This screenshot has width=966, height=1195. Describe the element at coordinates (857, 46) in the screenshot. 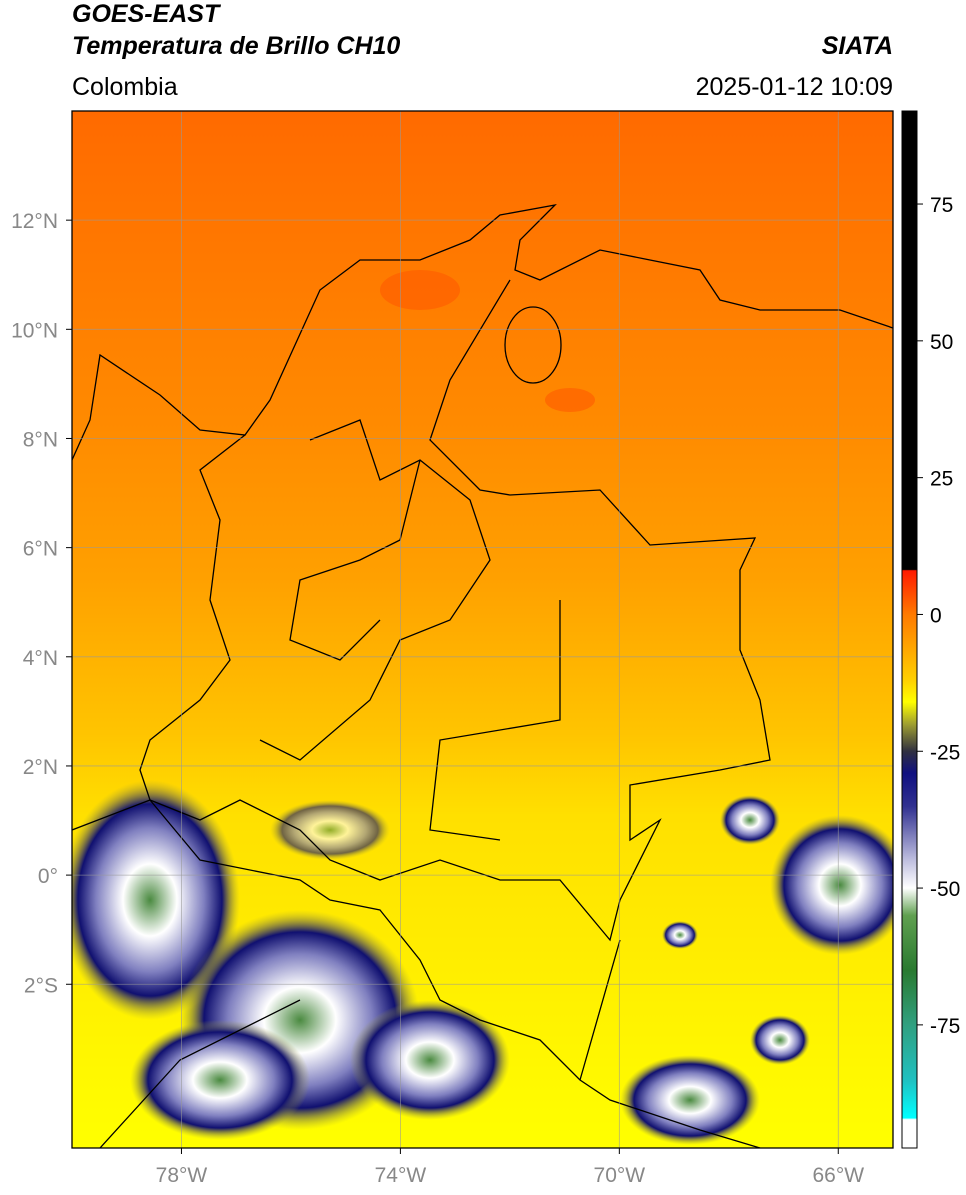

I see `source: SIATA` at that location.